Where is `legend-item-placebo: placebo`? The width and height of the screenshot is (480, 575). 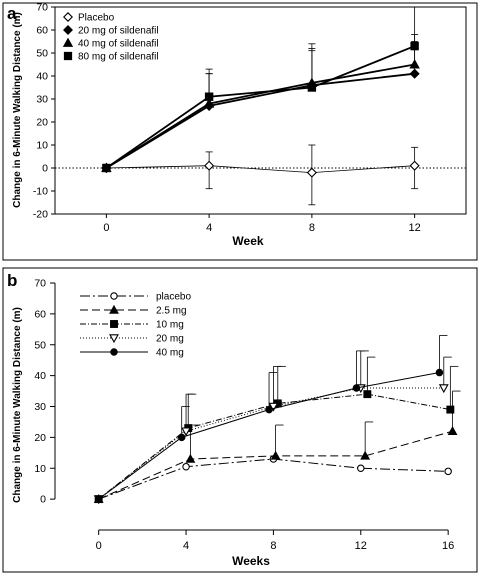
legend-item-placebo: placebo is located at coordinates (135, 297).